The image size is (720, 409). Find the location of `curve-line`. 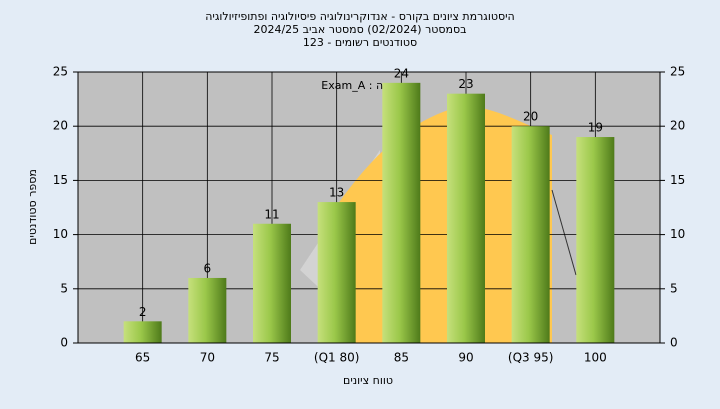

curve-line is located at coordinates (564, 232).